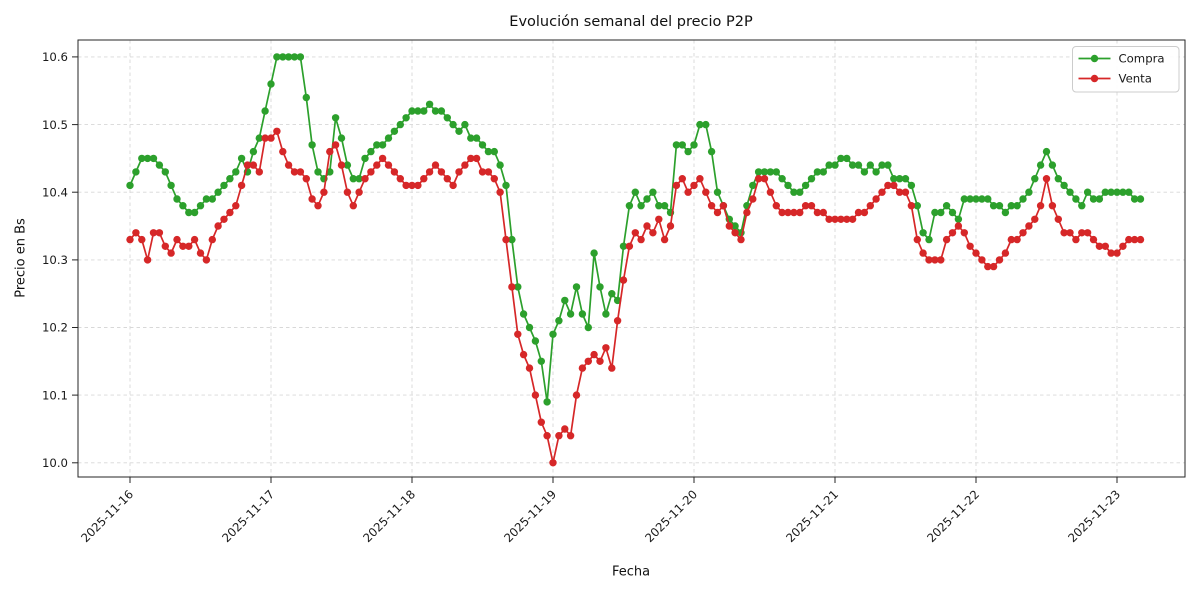 Image resolution: width=1200 pixels, height=600 pixels. Describe the element at coordinates (55, 57) in the screenshot. I see `y-tick-label: 10.6` at that location.